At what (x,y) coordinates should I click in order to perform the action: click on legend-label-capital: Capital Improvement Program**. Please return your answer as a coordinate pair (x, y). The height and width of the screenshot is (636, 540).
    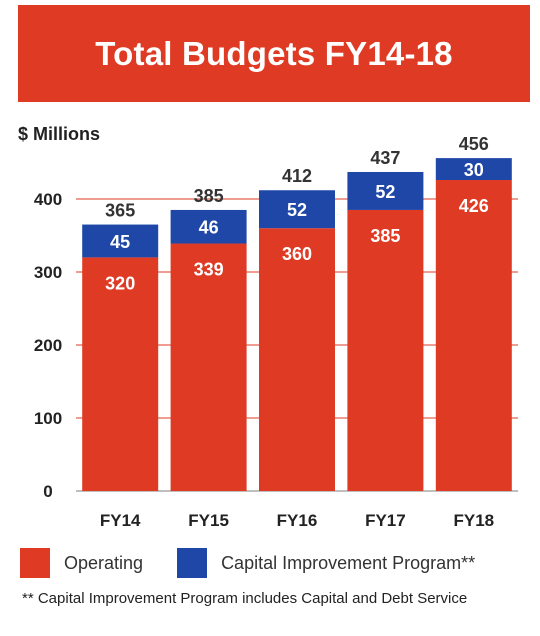
    Looking at the image, I should click on (348, 562).